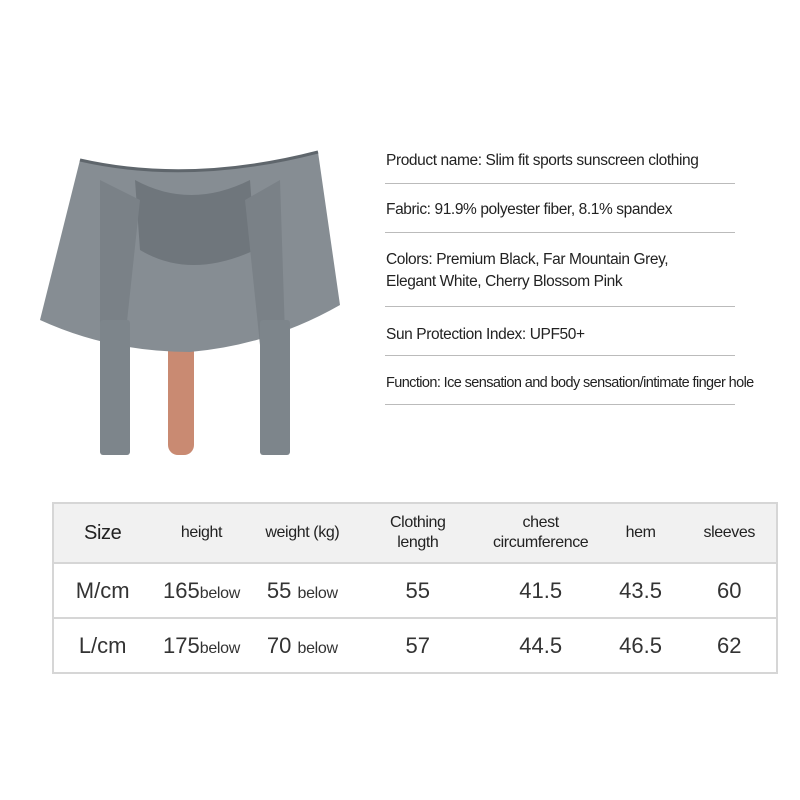 The height and width of the screenshot is (800, 800). What do you see at coordinates (417, 645) in the screenshot?
I see `cell-length: 57` at bounding box center [417, 645].